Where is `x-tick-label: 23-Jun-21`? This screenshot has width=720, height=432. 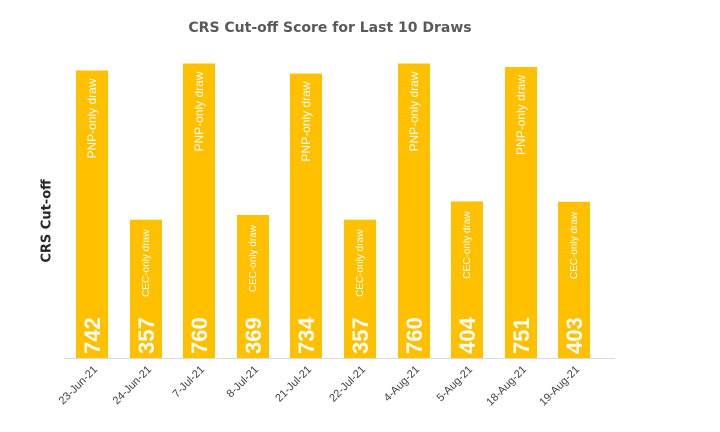 x-tick-label: 23-Jun-21 is located at coordinates (79, 386).